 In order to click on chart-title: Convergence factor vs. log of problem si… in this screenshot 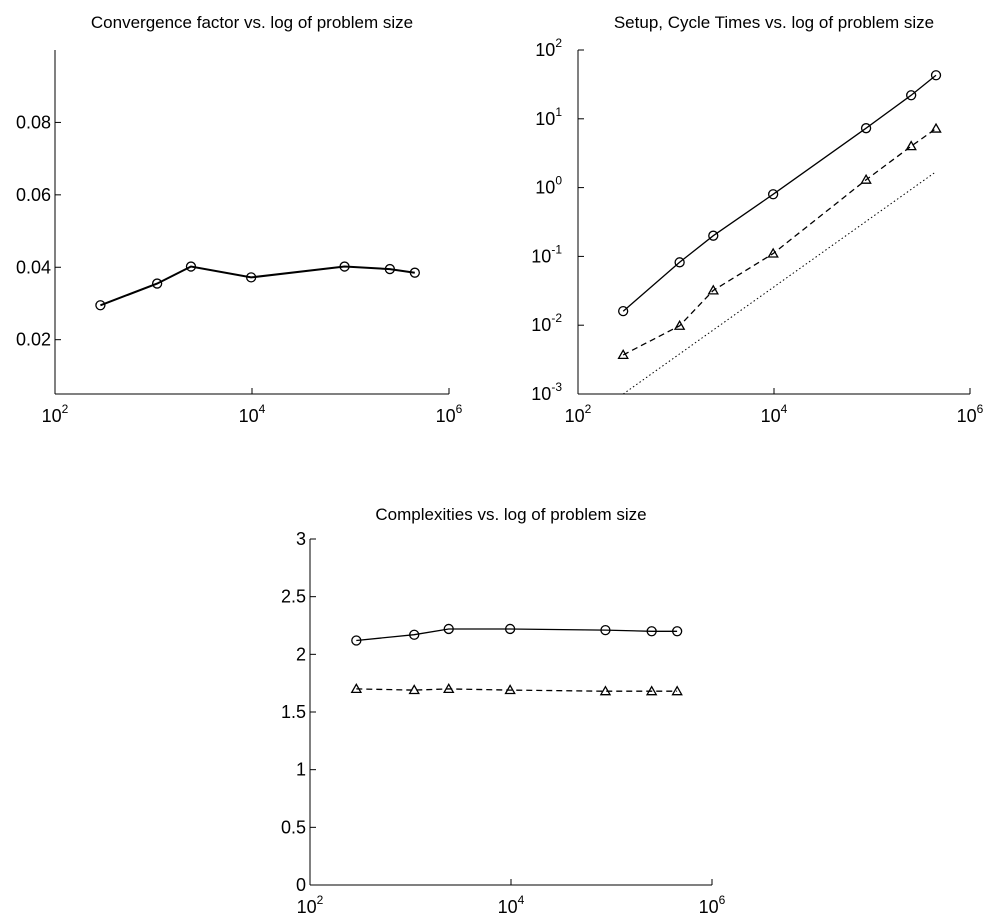, I will do `click(252, 22)`.